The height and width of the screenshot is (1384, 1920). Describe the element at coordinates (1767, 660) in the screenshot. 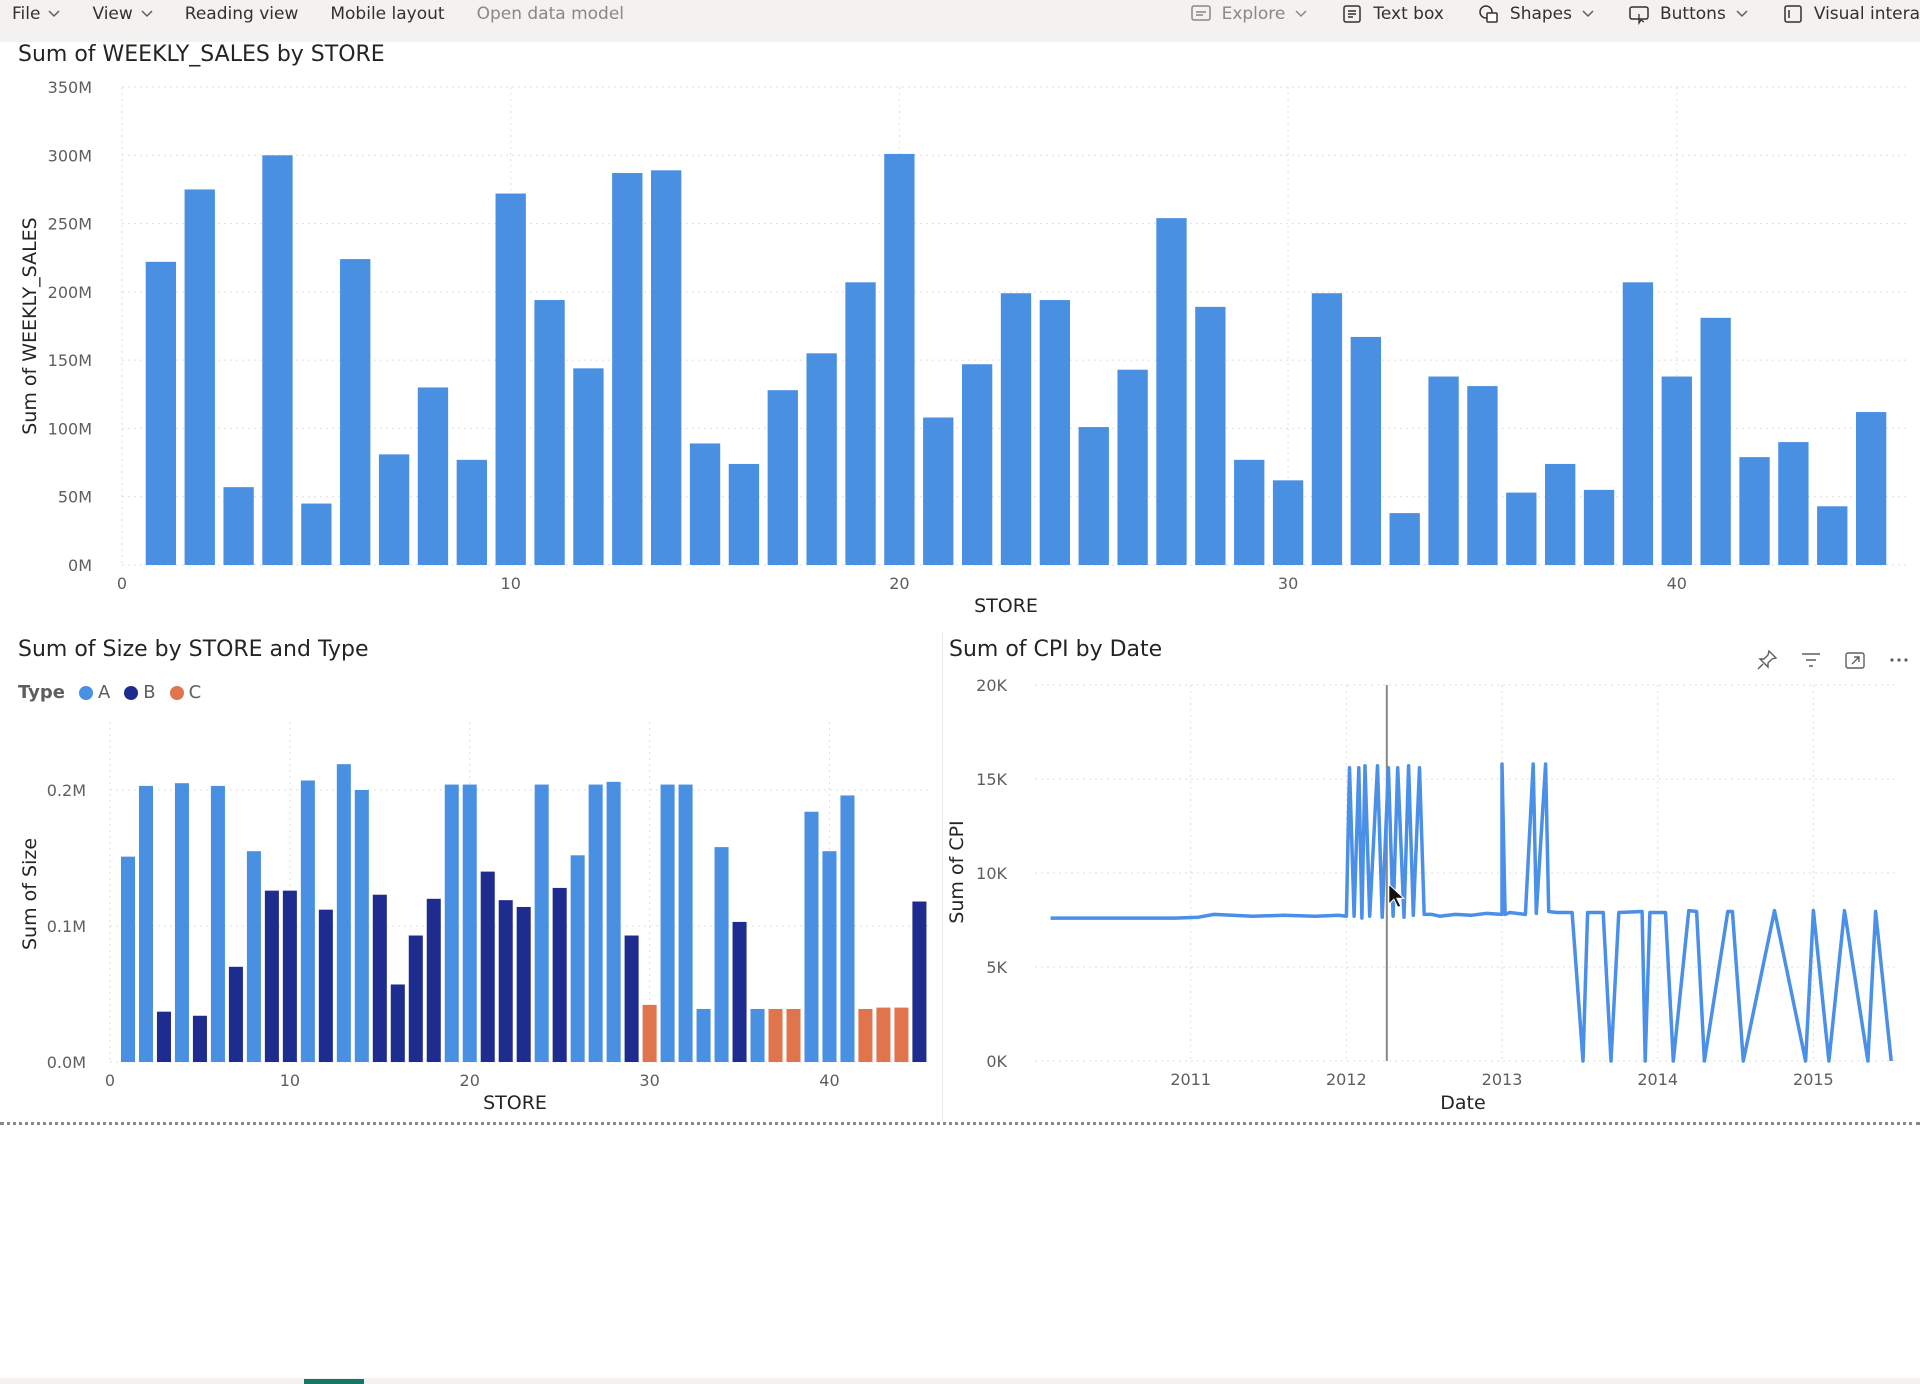

I see `pin-icon` at that location.